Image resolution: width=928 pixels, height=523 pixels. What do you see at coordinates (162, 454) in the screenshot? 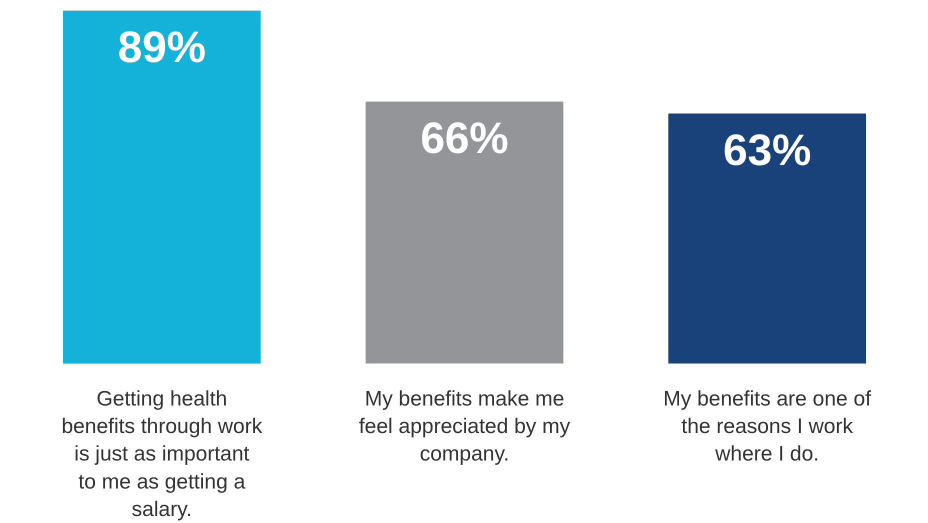
I see `x-tick-label: Getting health benefits through work is just as important to me as getting a salary.` at bounding box center [162, 454].